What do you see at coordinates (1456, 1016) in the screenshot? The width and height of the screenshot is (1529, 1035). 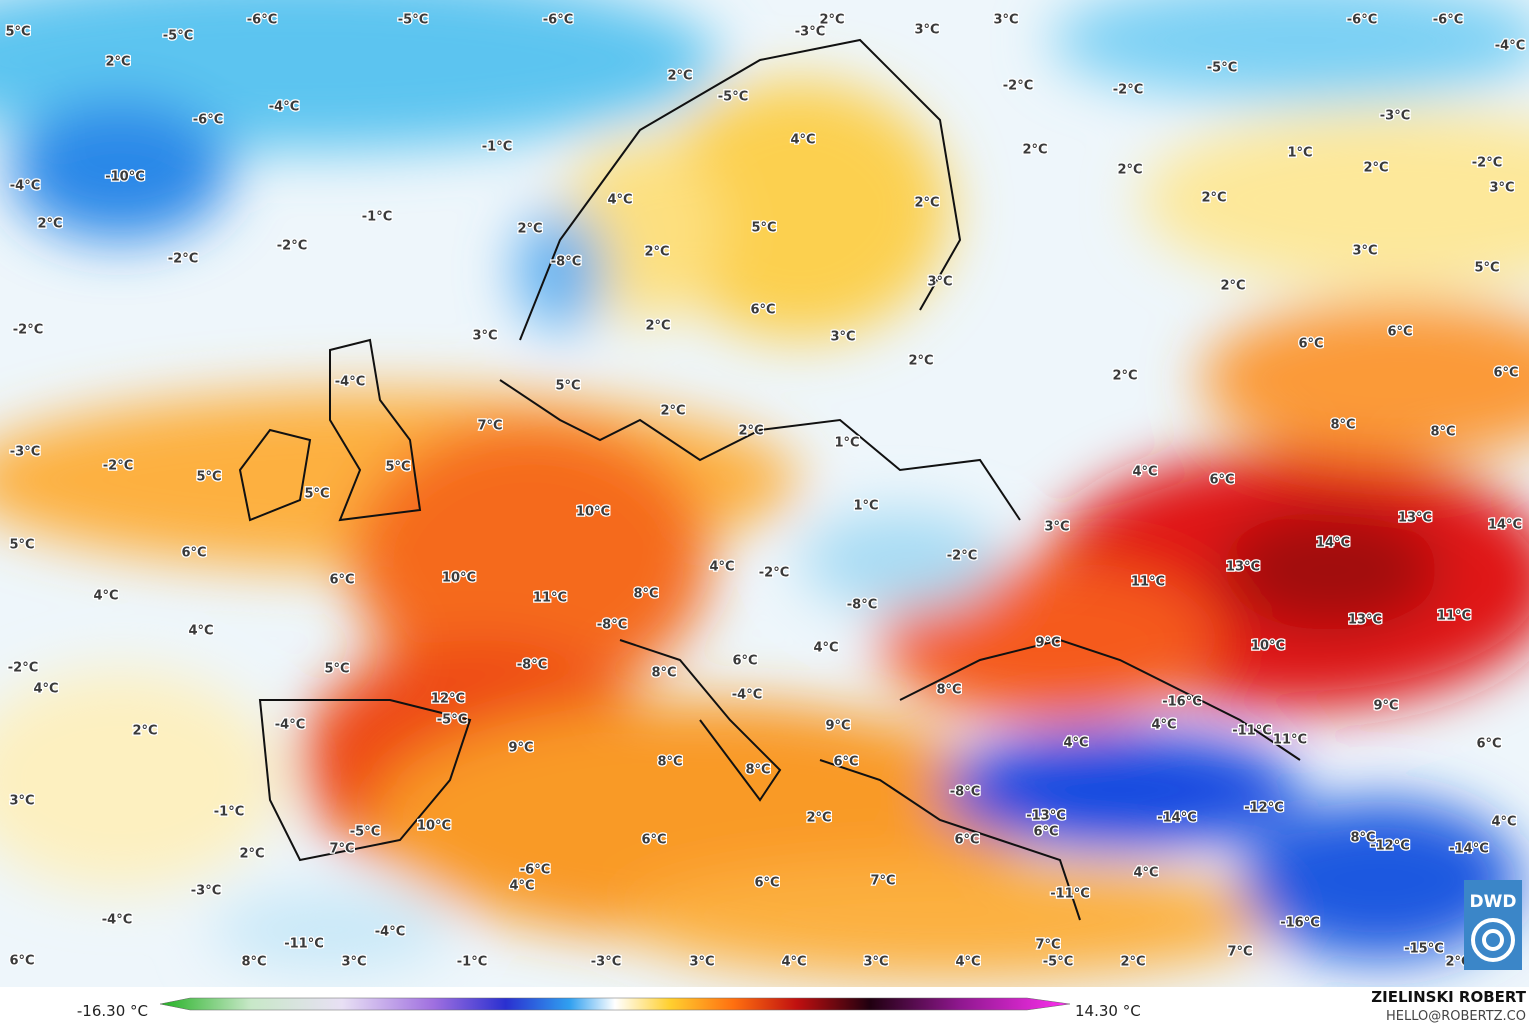 I see `contact: HELLO@ROBERTZ.CO` at bounding box center [1456, 1016].